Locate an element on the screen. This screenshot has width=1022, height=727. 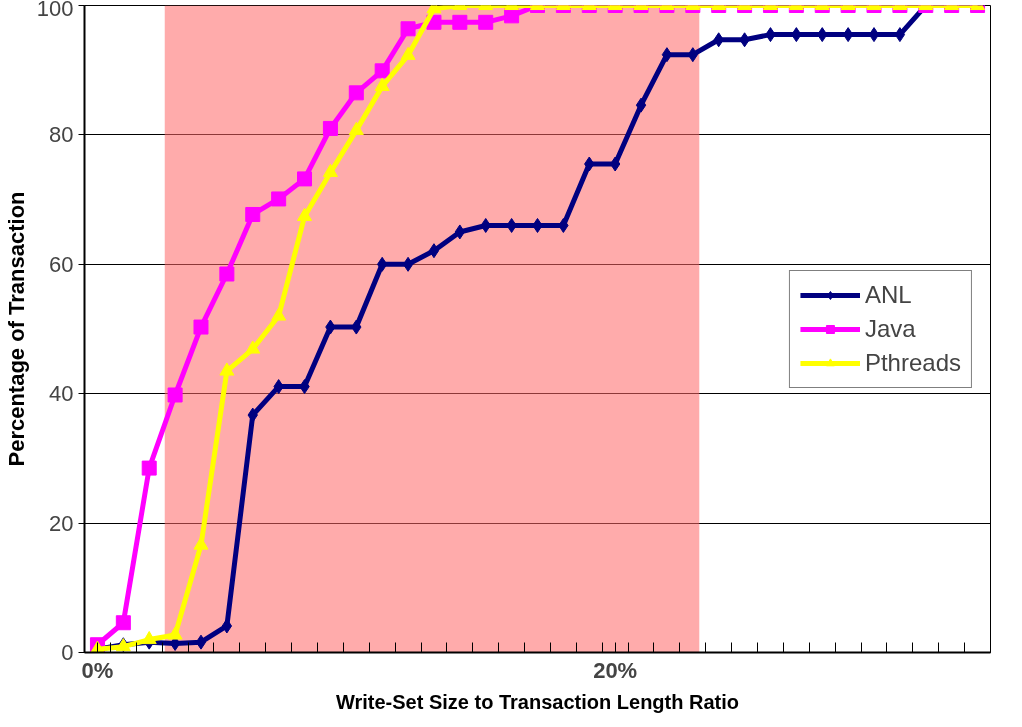
legend-label: Pthreads is located at coordinates (912, 362).